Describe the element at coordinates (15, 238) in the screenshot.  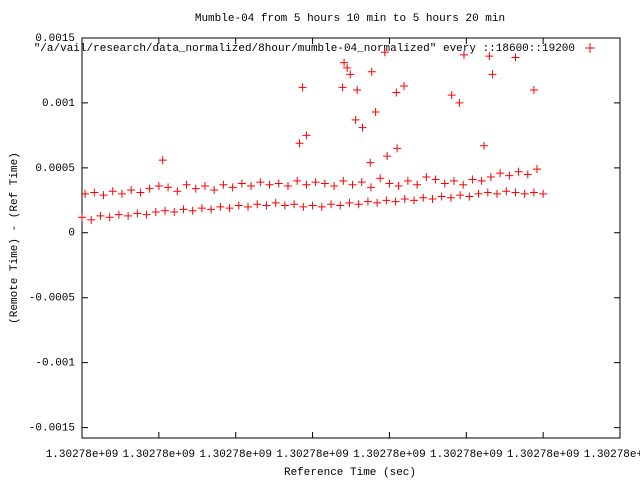
I see `y-axis-label: (Remote Time) - (Ref Time)` at that location.